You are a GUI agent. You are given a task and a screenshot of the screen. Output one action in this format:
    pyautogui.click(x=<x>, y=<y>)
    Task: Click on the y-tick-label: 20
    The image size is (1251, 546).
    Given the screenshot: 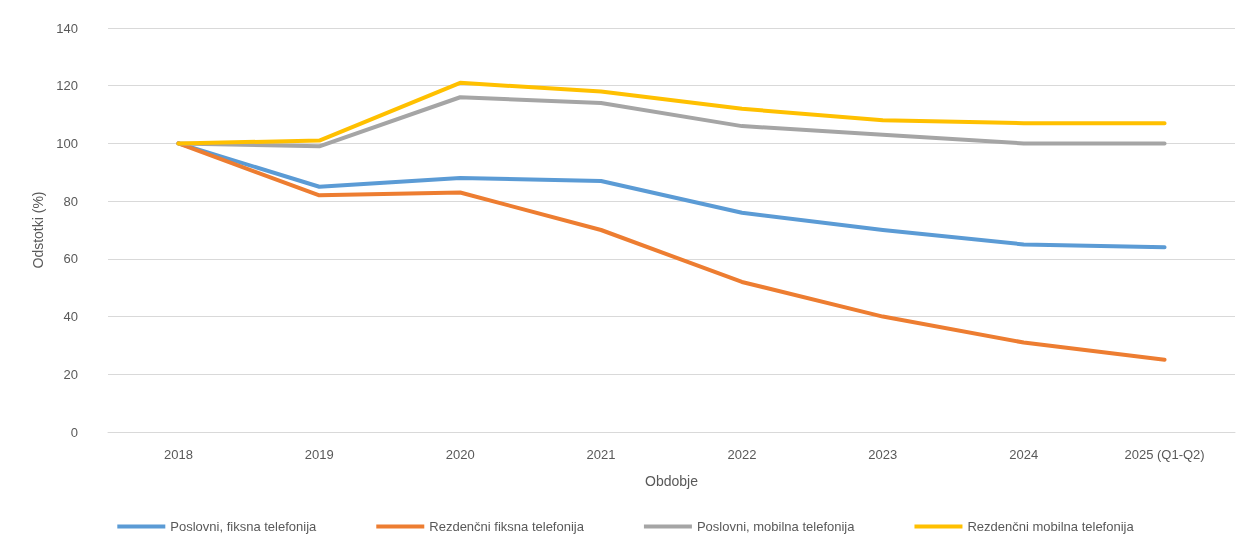 What is the action you would take?
    pyautogui.click(x=70, y=374)
    